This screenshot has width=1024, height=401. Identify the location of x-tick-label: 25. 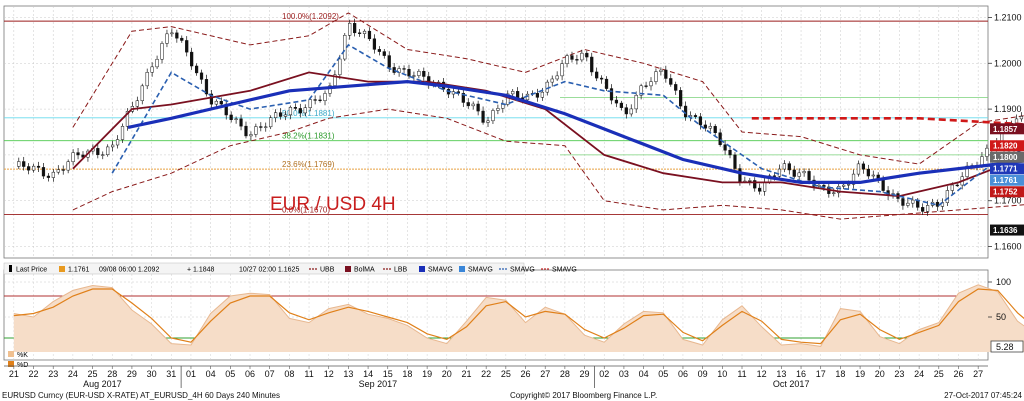
(93, 374).